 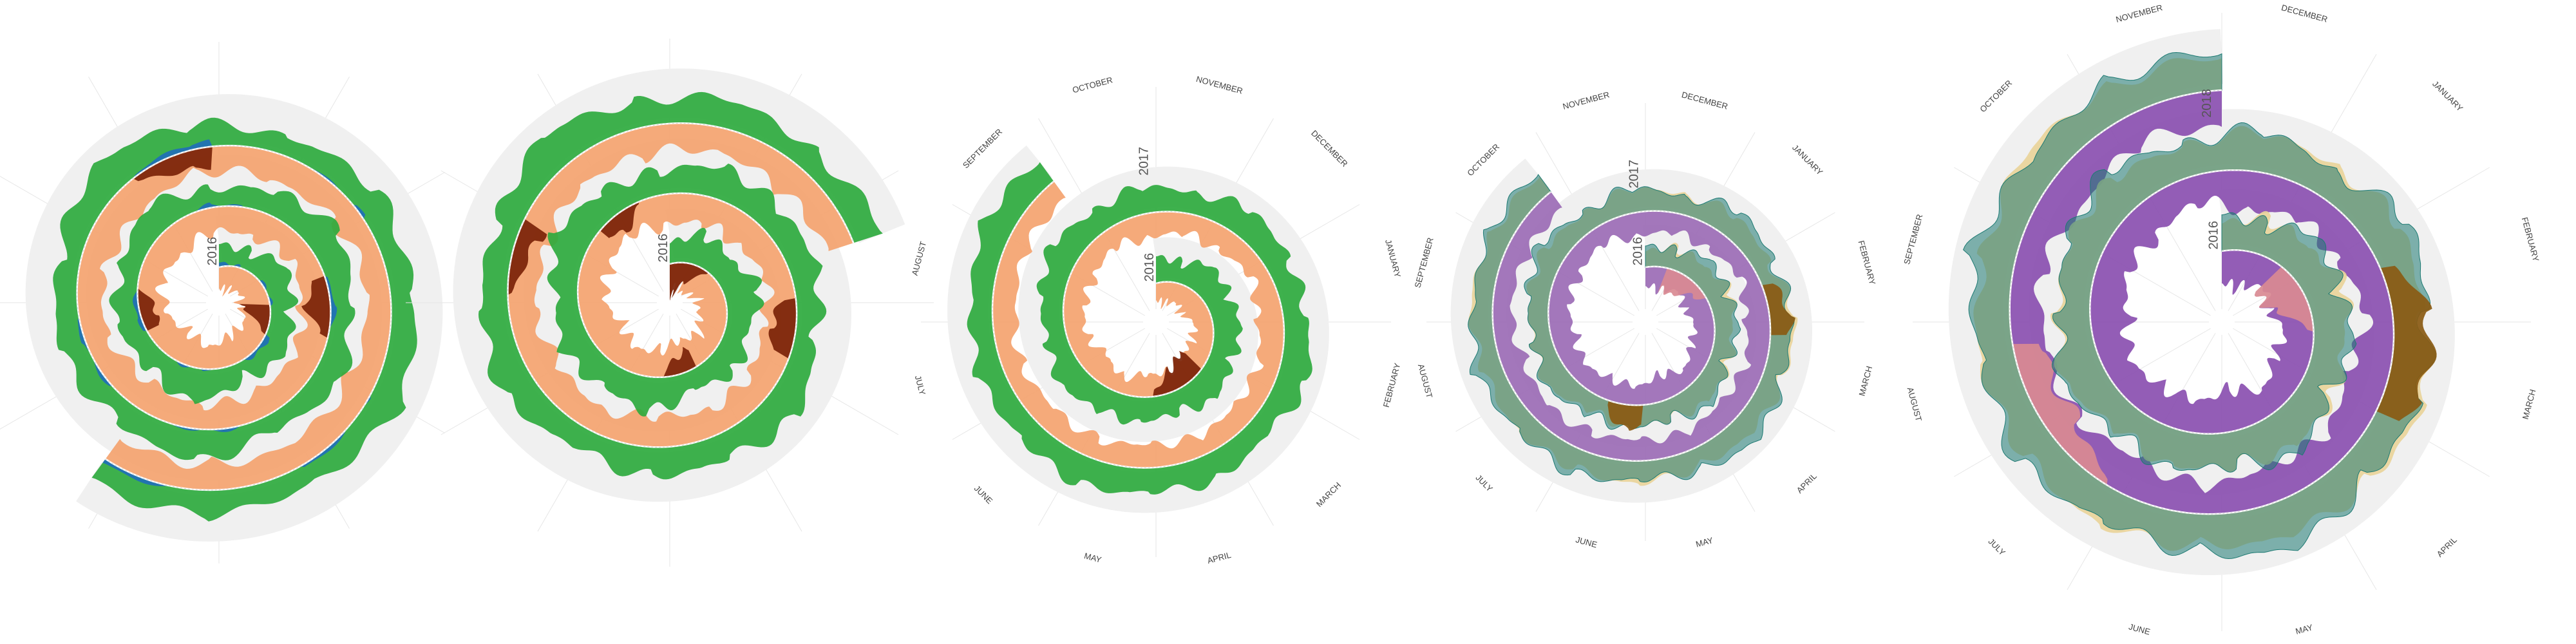 I want to click on year-label: 2018, so click(x=2207, y=104).